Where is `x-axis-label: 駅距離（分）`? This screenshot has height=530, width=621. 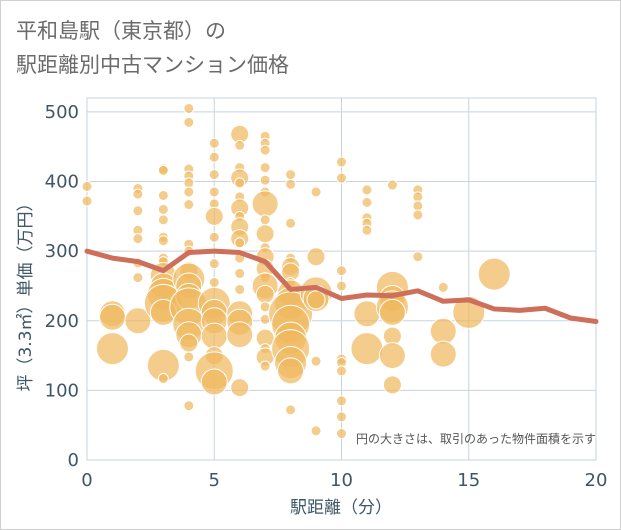 x-axis-label: 駅距離（分） is located at coordinates (341, 508).